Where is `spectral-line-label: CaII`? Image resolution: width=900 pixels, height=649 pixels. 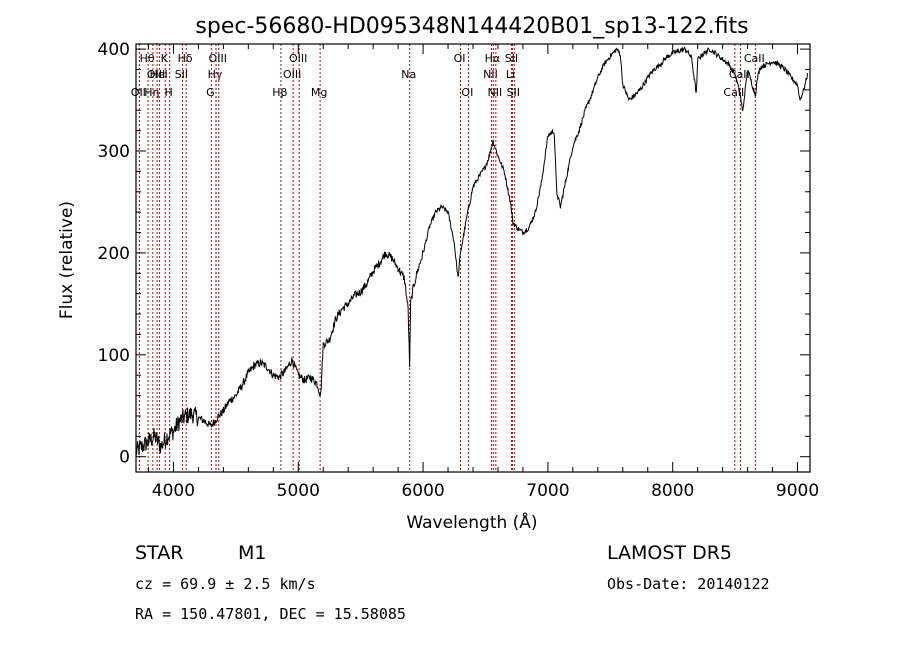 spectral-line-label: CaII is located at coordinates (754, 58).